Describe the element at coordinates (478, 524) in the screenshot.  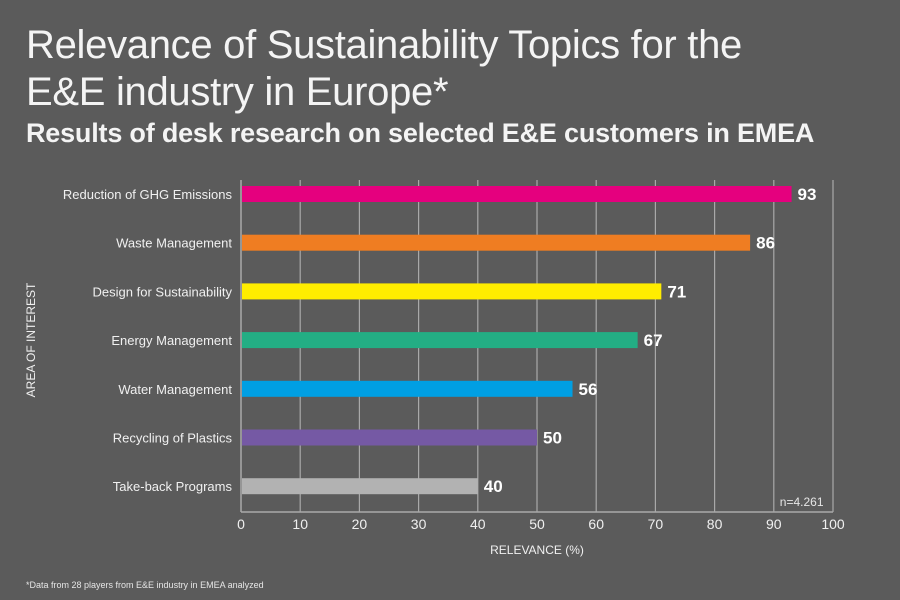
I see `x-tick-label: 40` at that location.